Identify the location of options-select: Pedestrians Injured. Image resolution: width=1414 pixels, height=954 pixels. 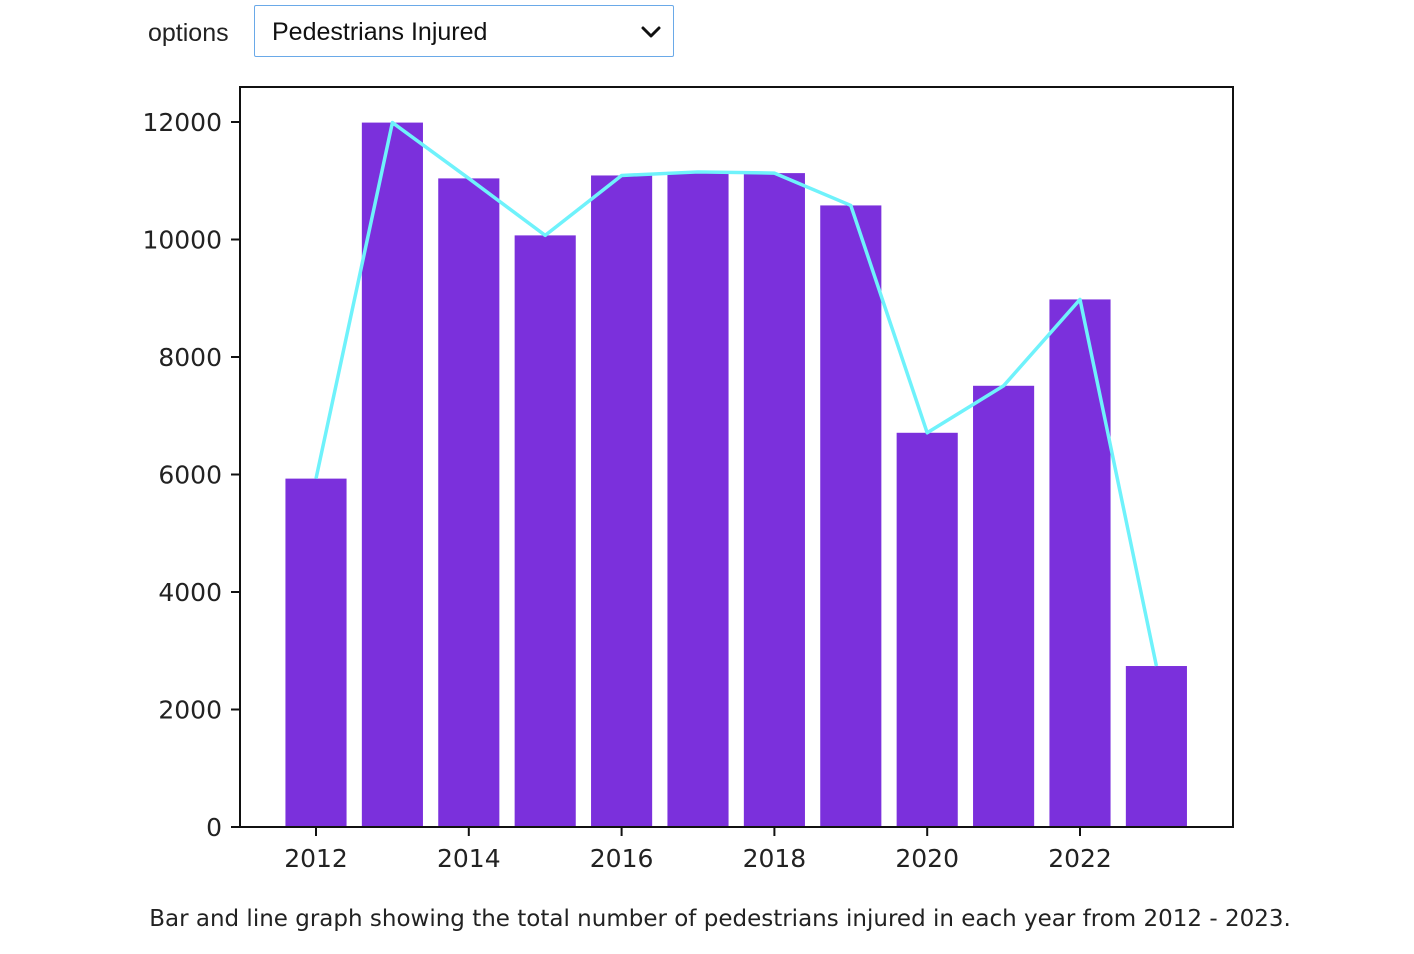
(464, 31).